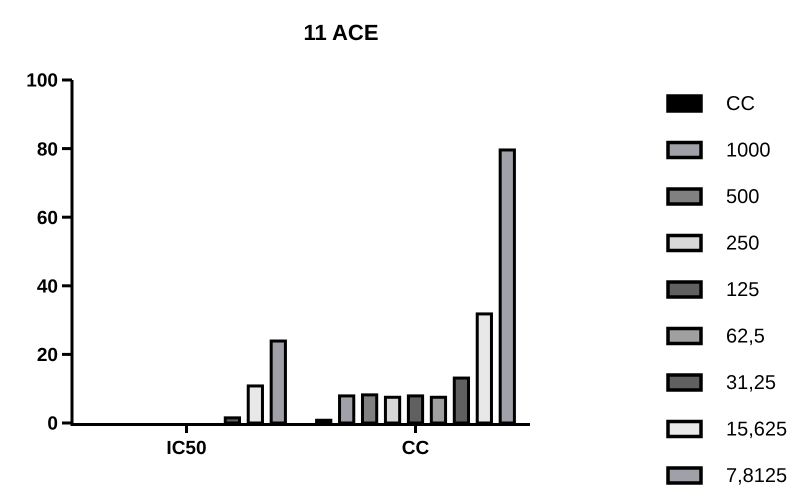 This screenshot has height=489, width=812. I want to click on legend-label: 1000, so click(748, 151).